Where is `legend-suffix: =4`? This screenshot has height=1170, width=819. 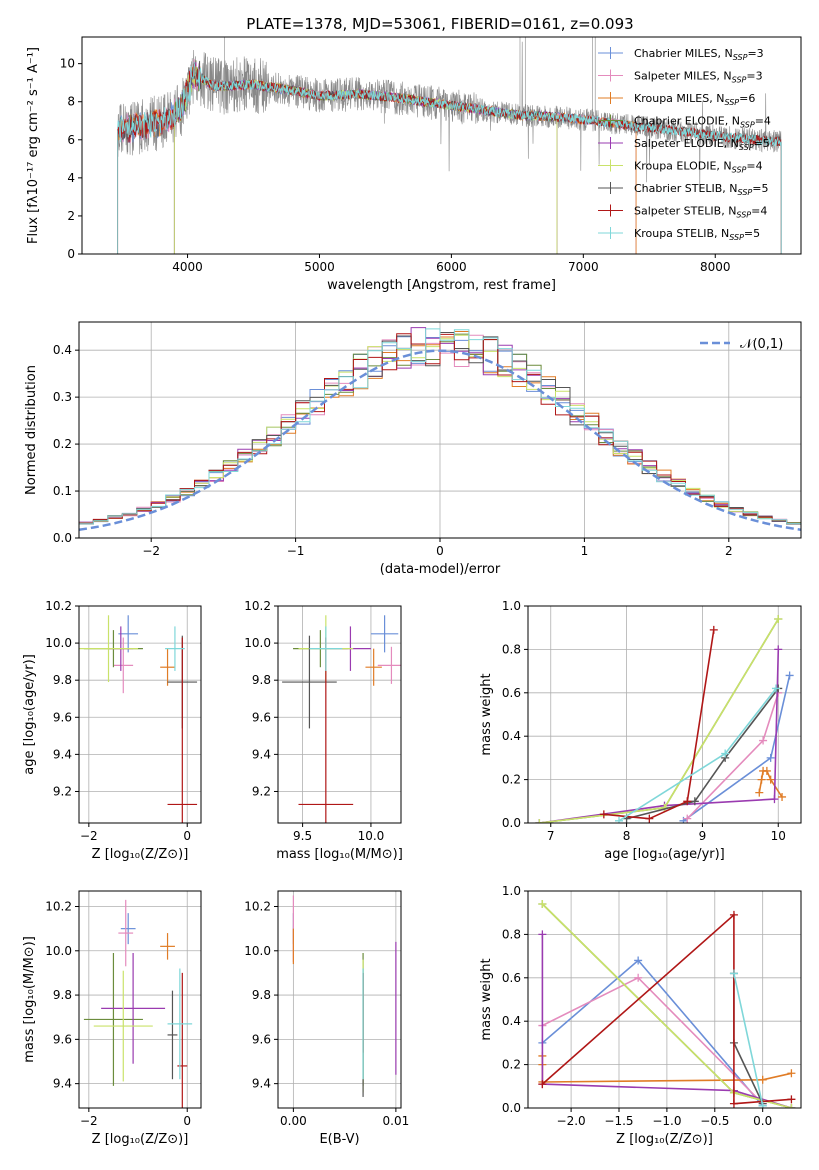 legend-suffix: =4 is located at coordinates (754, 166).